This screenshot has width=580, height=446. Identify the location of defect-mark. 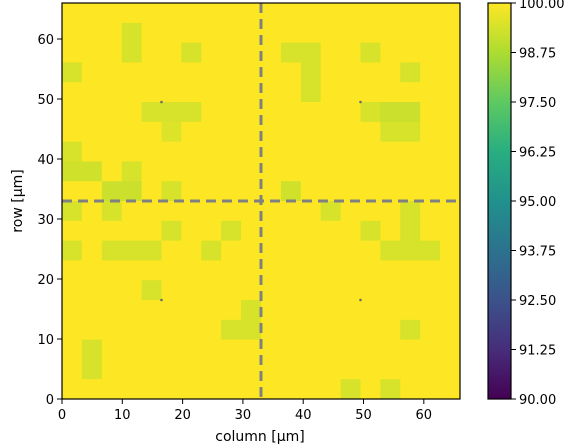
(360, 300).